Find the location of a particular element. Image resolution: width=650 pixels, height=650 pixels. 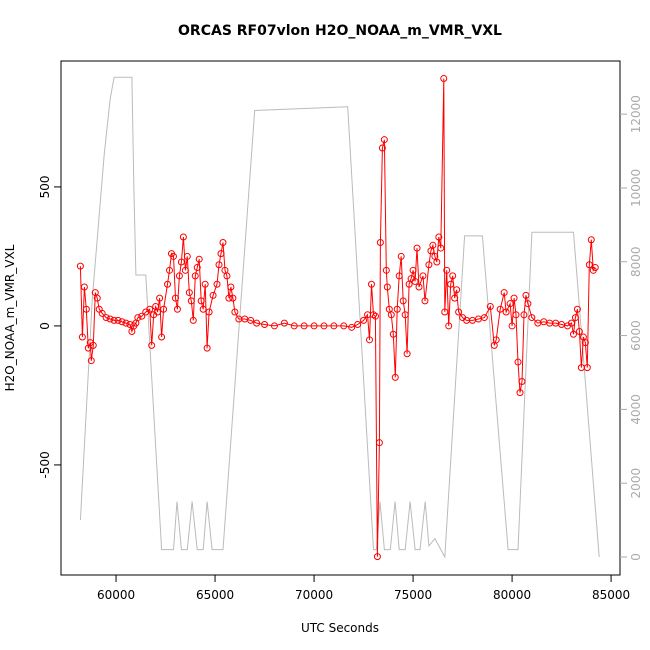

chart-title: ORCAS RF07vlon H2O_NOAA_m_VMR_VXL is located at coordinates (340, 31).